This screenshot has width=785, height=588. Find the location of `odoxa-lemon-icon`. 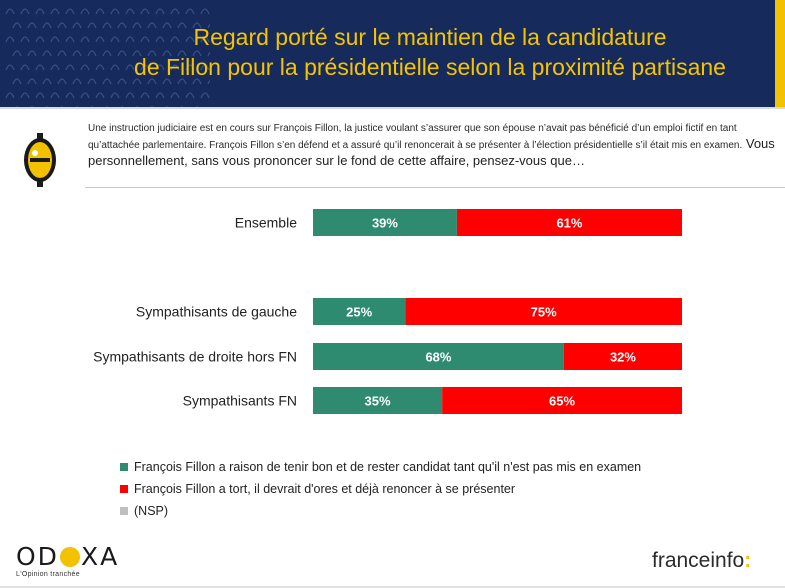

odoxa-lemon-icon is located at coordinates (40, 160).